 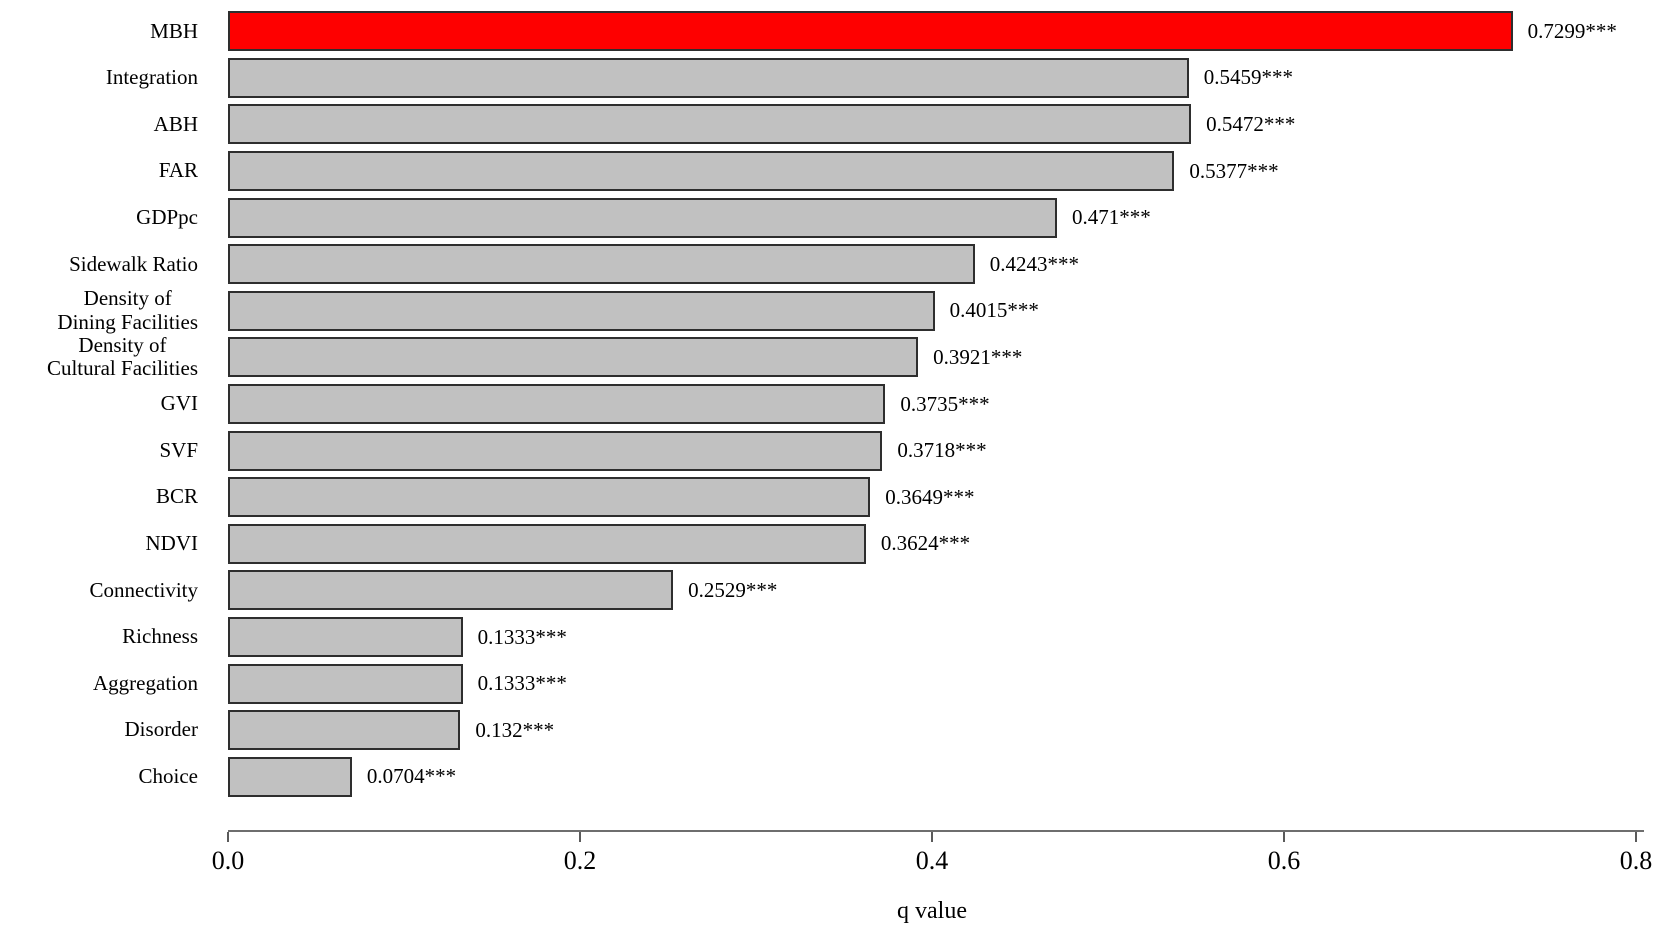 I want to click on category-label-cell: Integration, so click(x=114, y=78).